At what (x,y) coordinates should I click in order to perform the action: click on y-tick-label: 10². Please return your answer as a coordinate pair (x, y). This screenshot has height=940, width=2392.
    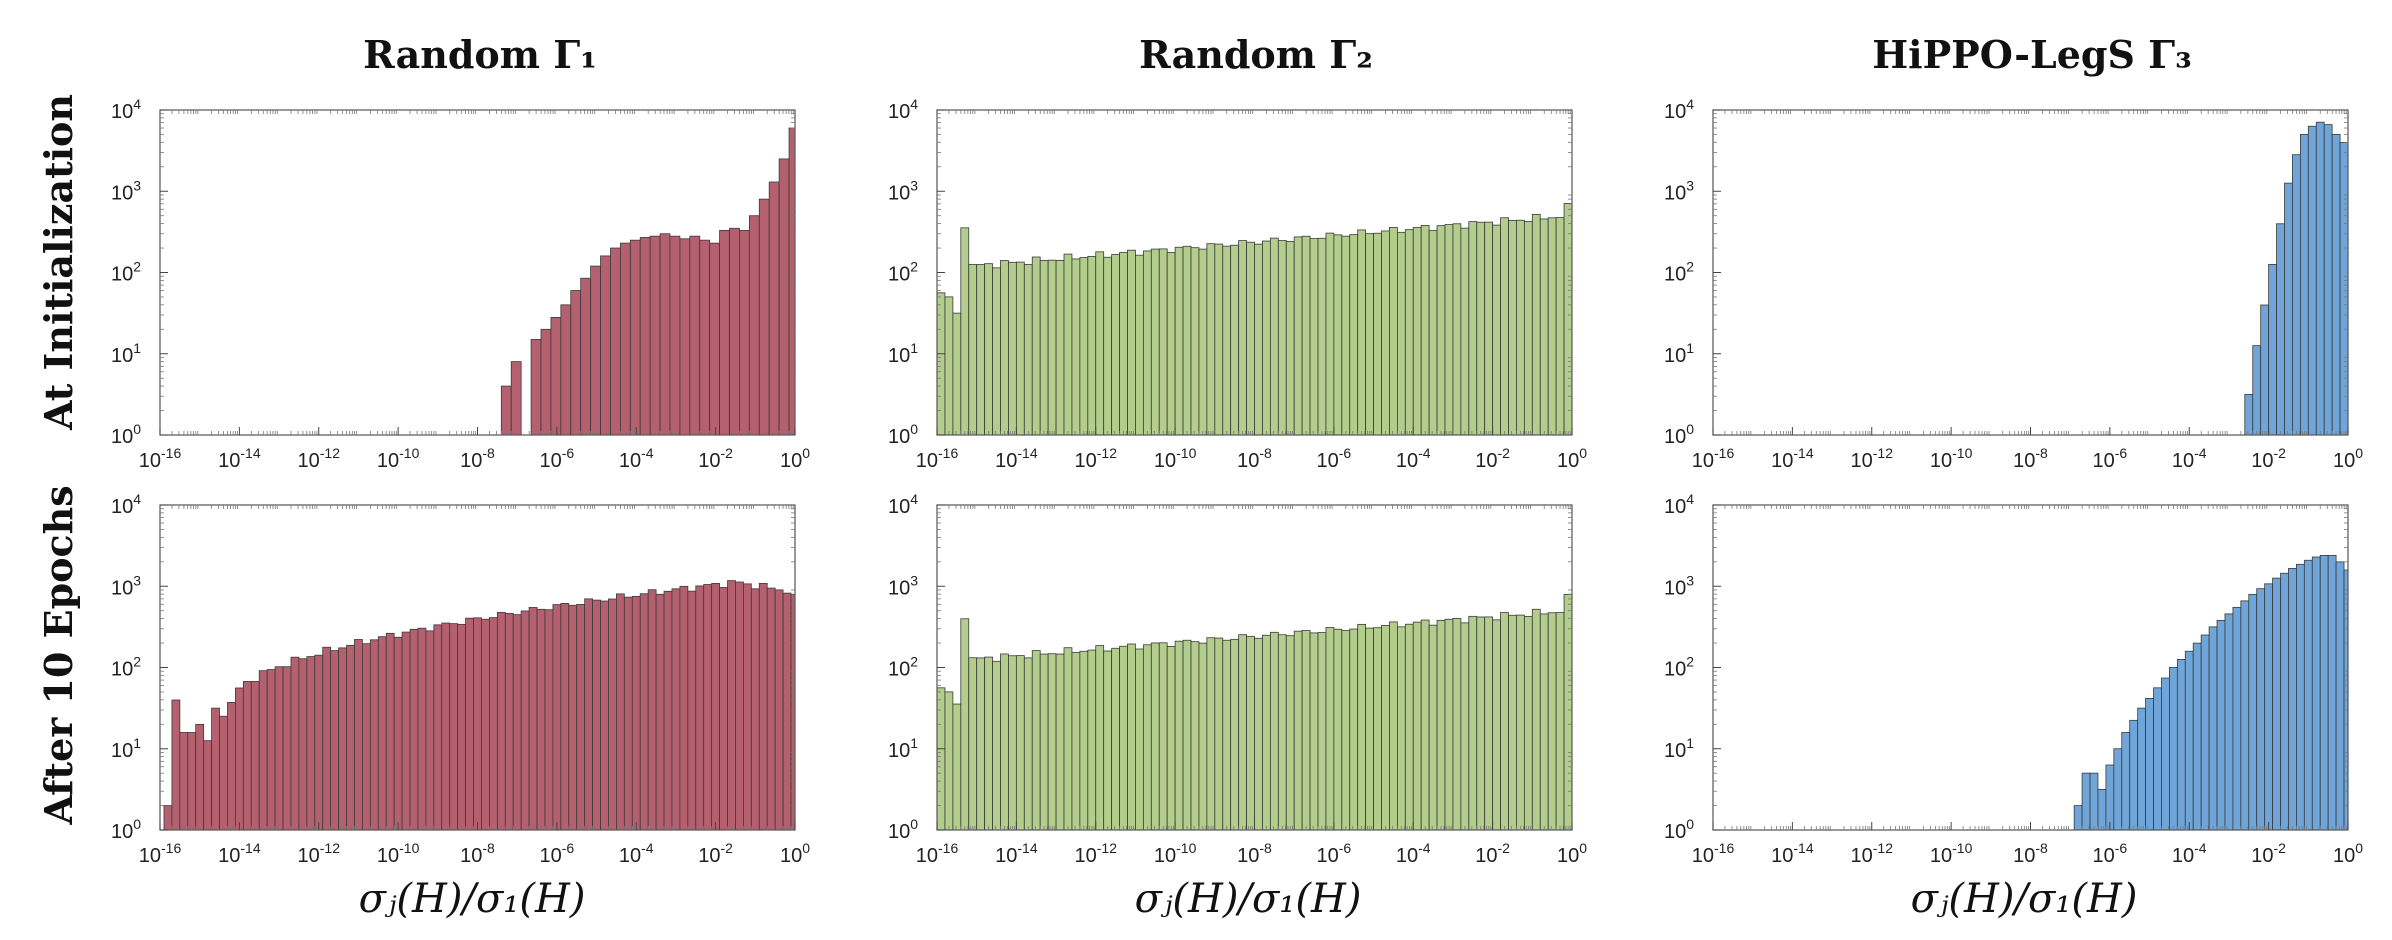
    Looking at the image, I should click on (126, 272).